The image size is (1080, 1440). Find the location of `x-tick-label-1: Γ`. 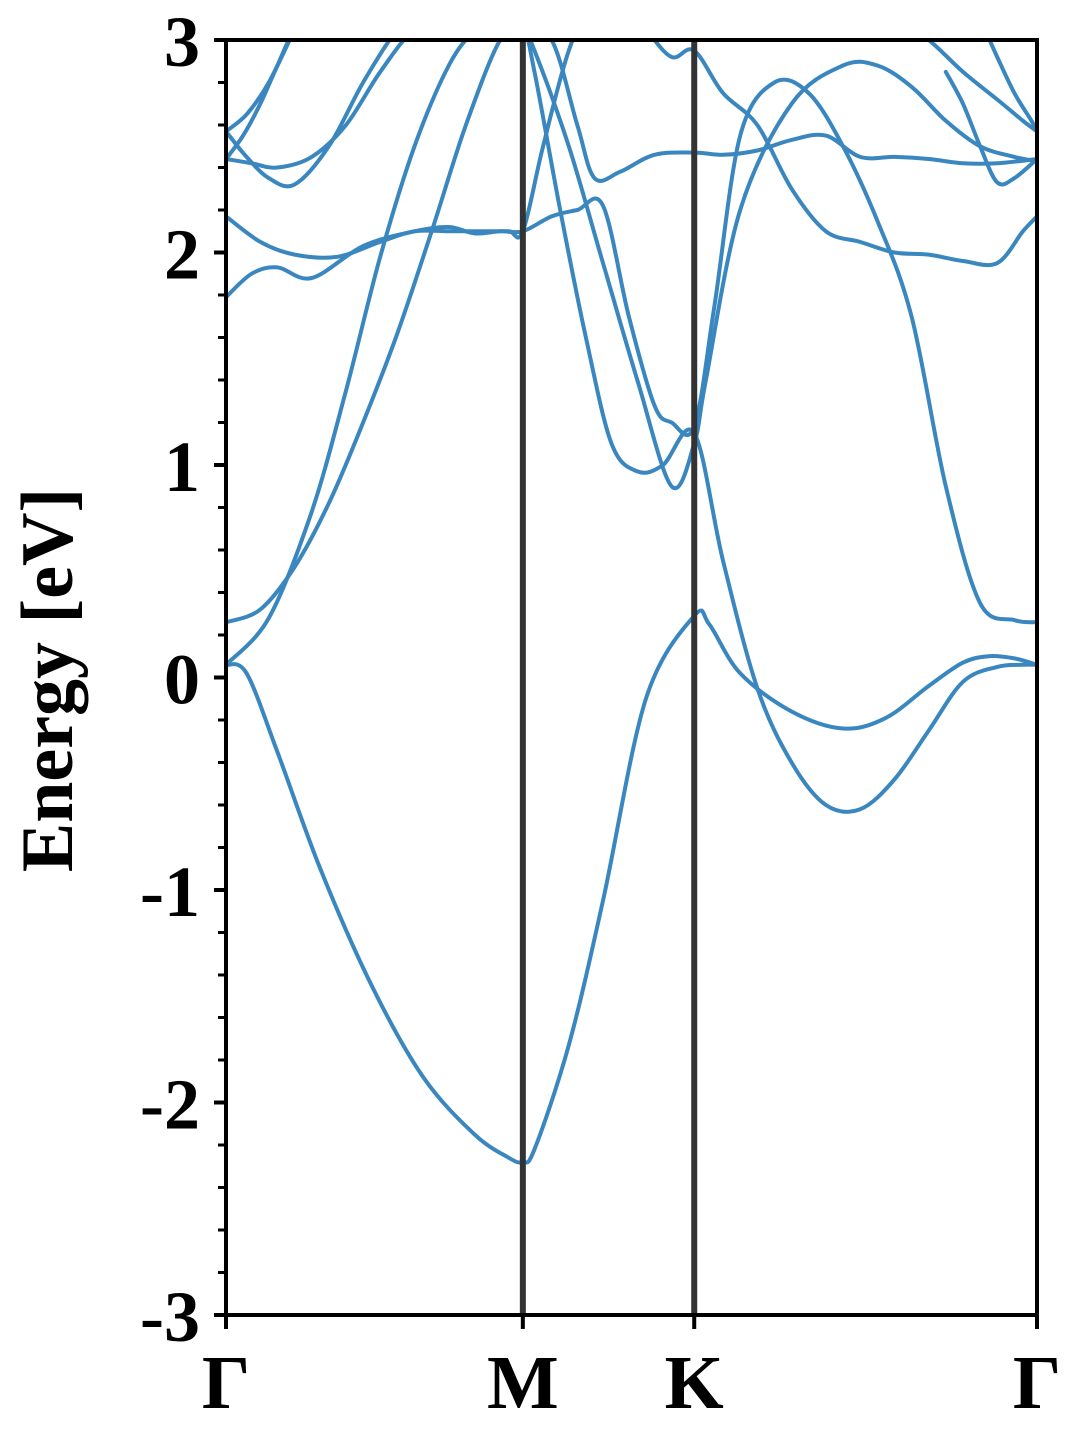

x-tick-label-1: Γ is located at coordinates (226, 1383).